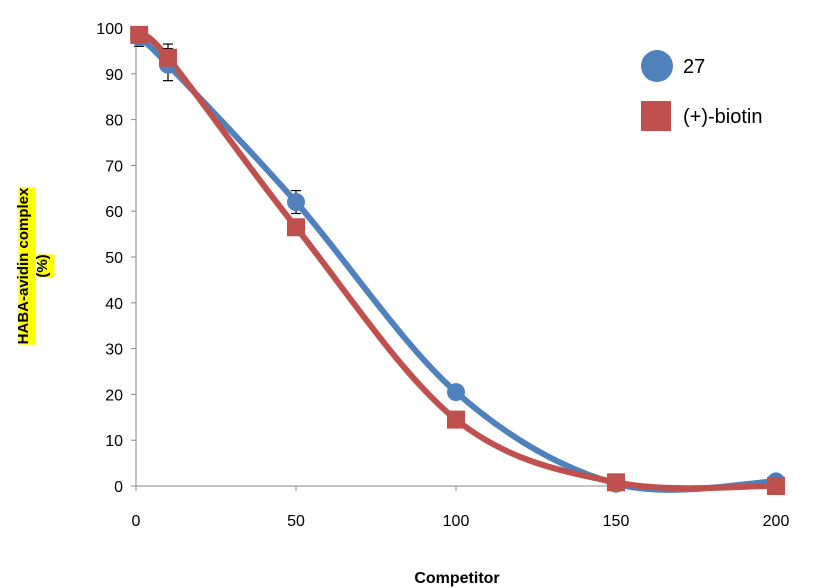 This screenshot has width=826, height=588. What do you see at coordinates (42, 265) in the screenshot?
I see `y-axis-label-line-2: (%)` at bounding box center [42, 265].